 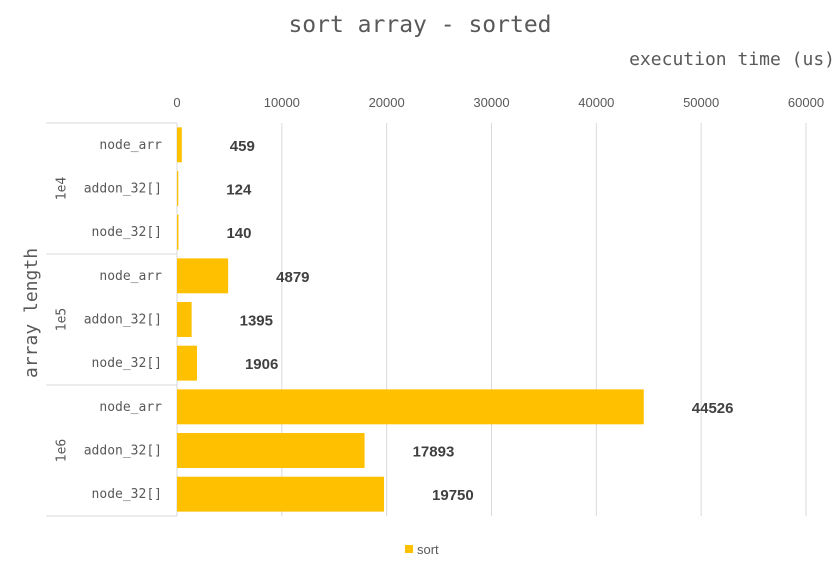 What do you see at coordinates (292, 277) in the screenshot?
I see `data-label: 4879` at bounding box center [292, 277].